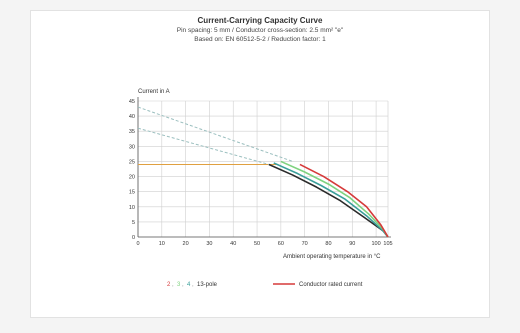 The width and height of the screenshot is (520, 333). What do you see at coordinates (387, 244) in the screenshot?
I see `x-tick-label: 105` at bounding box center [387, 244].